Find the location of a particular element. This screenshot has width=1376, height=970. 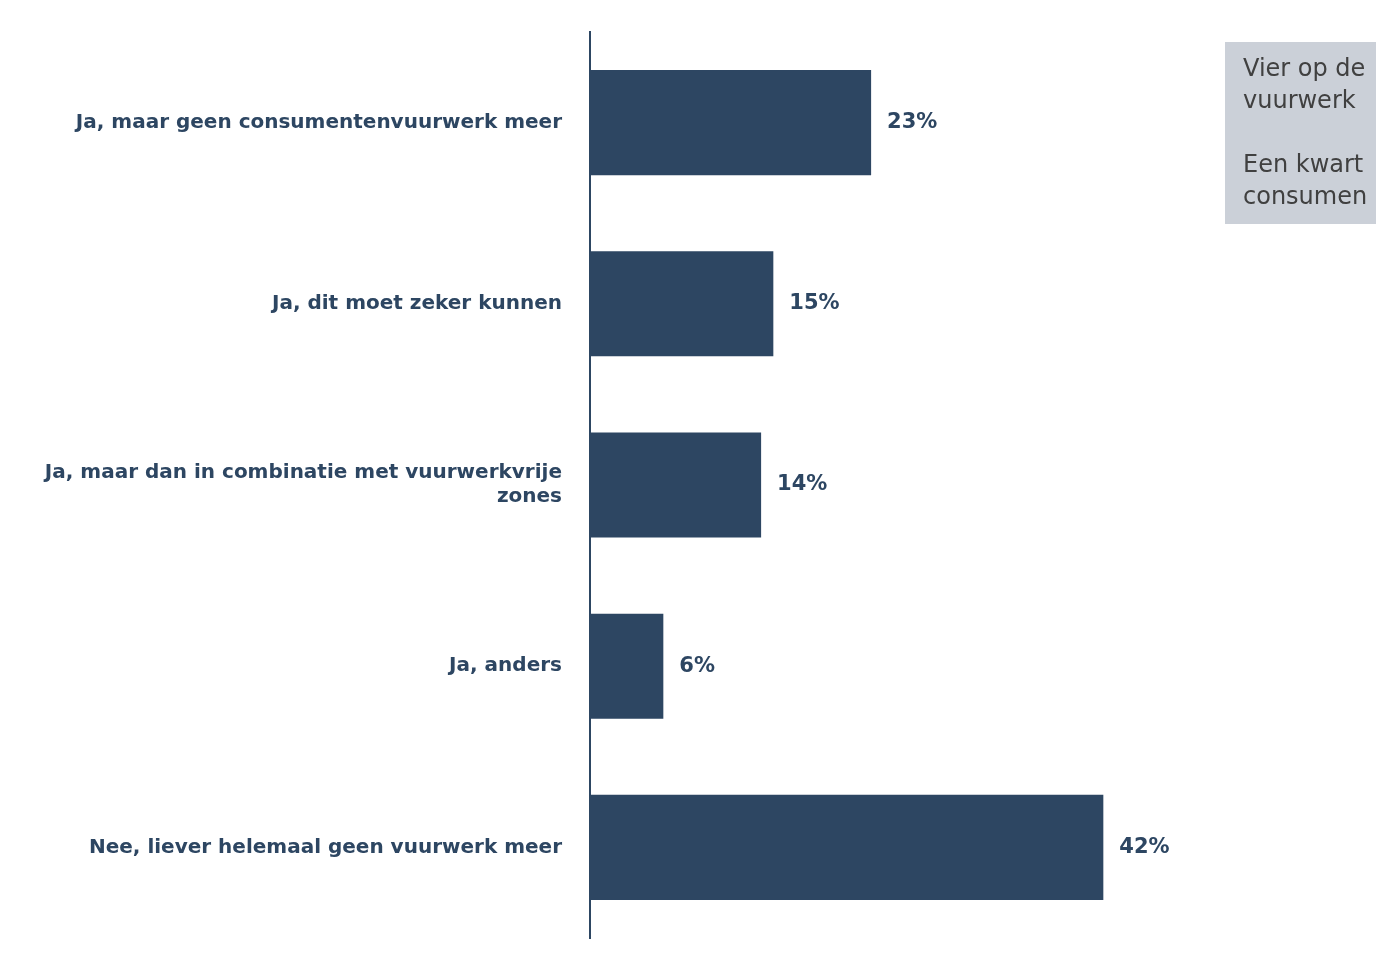

text: Een kwart consumen is located at coordinates (1306, 180).